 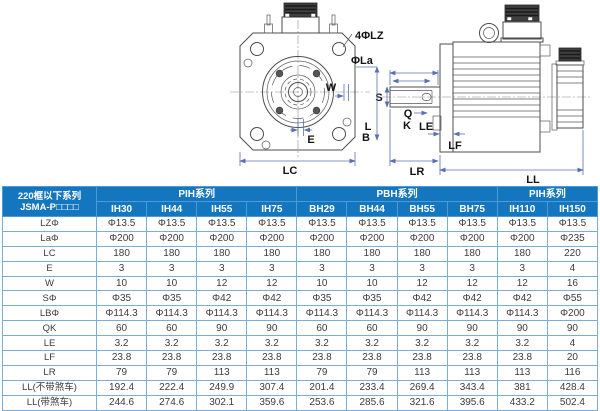 I want to click on spec-cell: 222.4, so click(x=172, y=387).